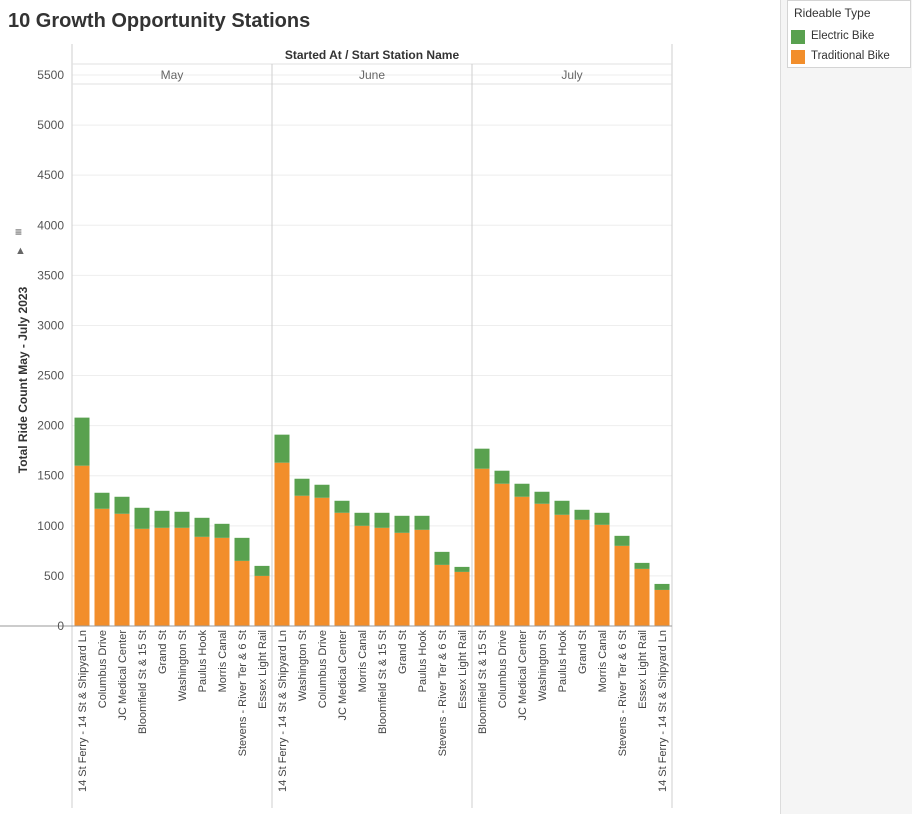 Image resolution: width=912 pixels, height=814 pixels. What do you see at coordinates (571, 75) in the screenshot?
I see `panel-label-july: July` at bounding box center [571, 75].